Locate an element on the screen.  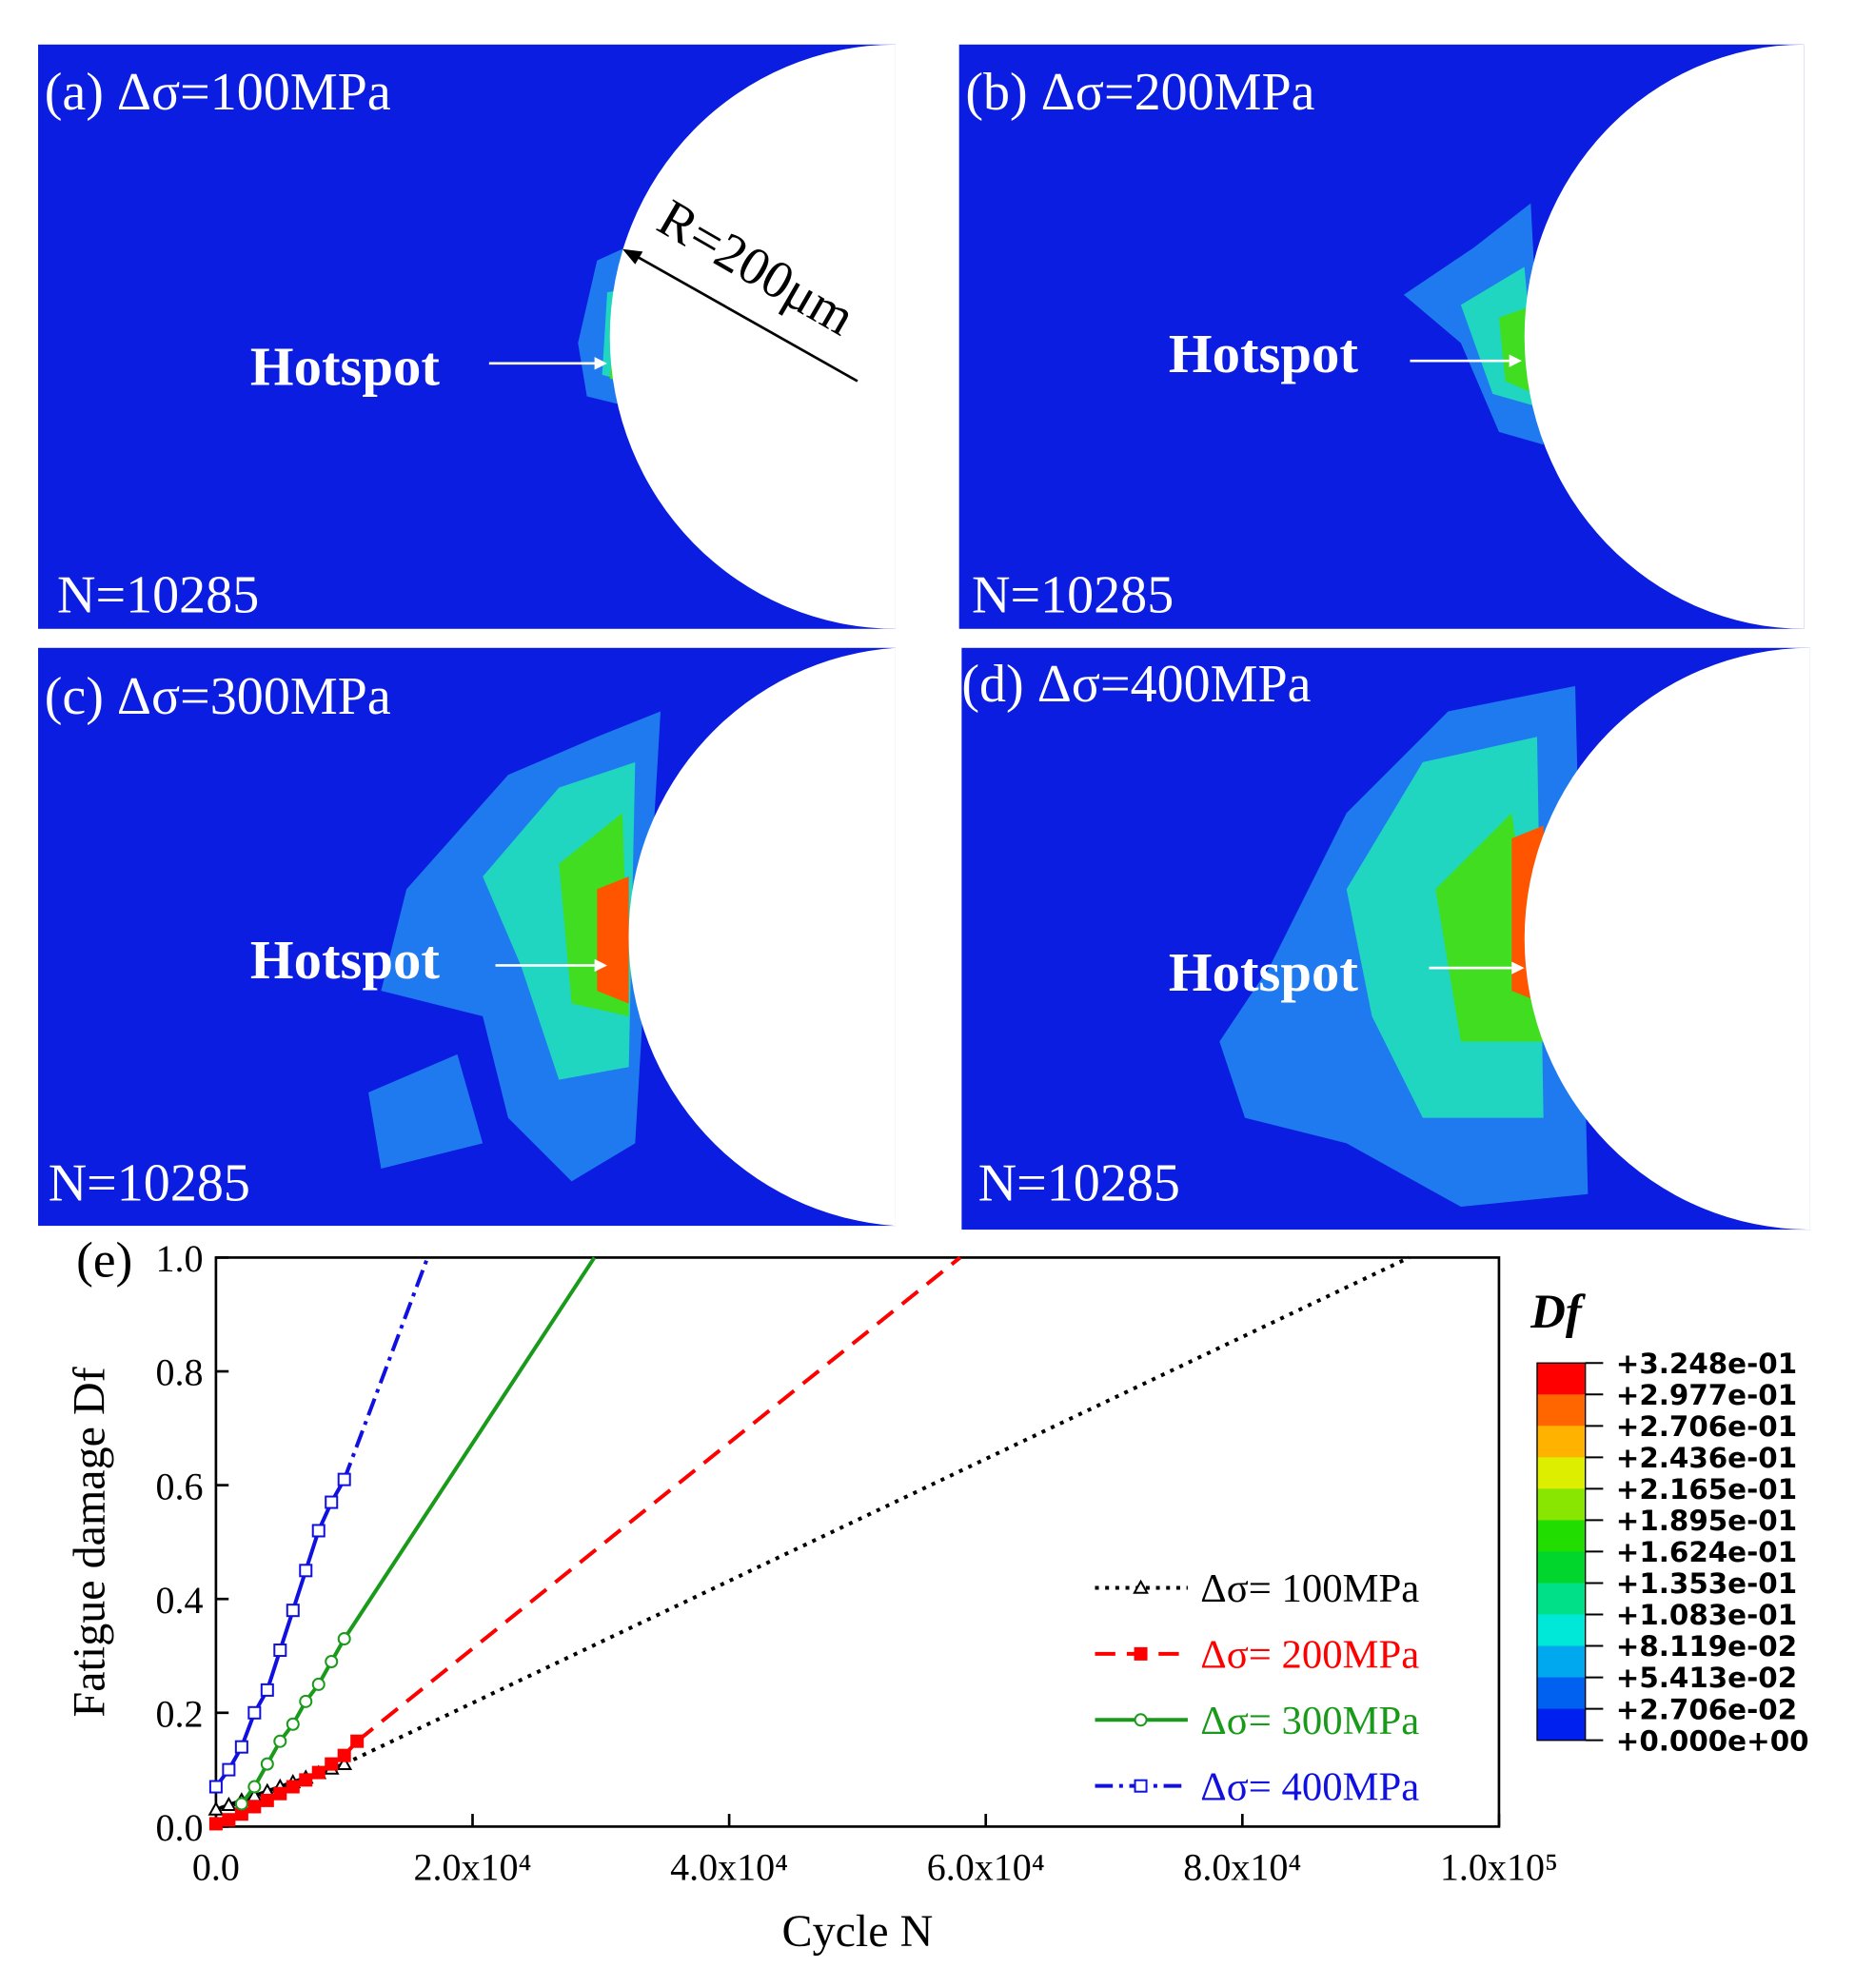
y-tick-label: 0.4 is located at coordinates (180, 1600).